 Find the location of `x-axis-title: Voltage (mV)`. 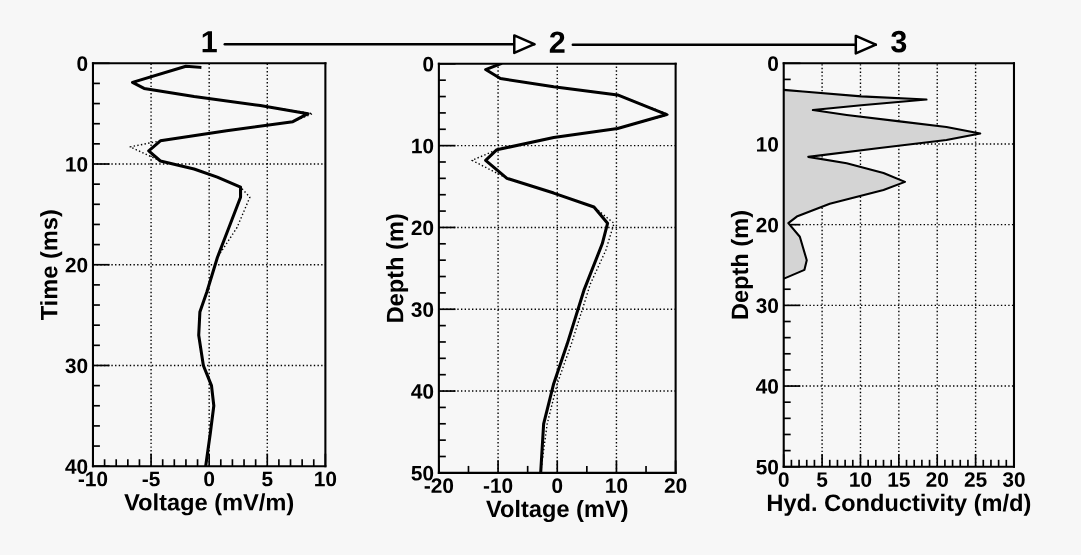

x-axis-title: Voltage (mV) is located at coordinates (557, 511).